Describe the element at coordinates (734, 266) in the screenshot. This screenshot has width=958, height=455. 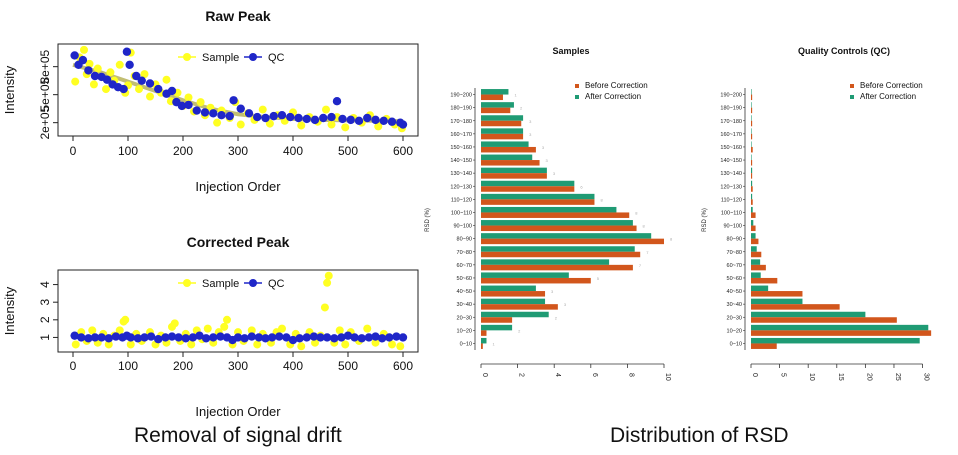
I see `category-label: 60~70` at that location.